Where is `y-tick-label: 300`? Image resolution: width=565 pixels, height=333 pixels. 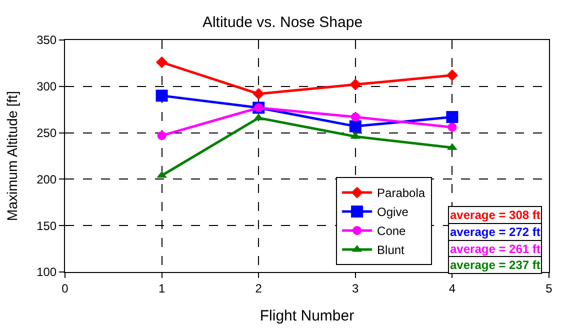 y-tick-label: 300 is located at coordinates (46, 87).